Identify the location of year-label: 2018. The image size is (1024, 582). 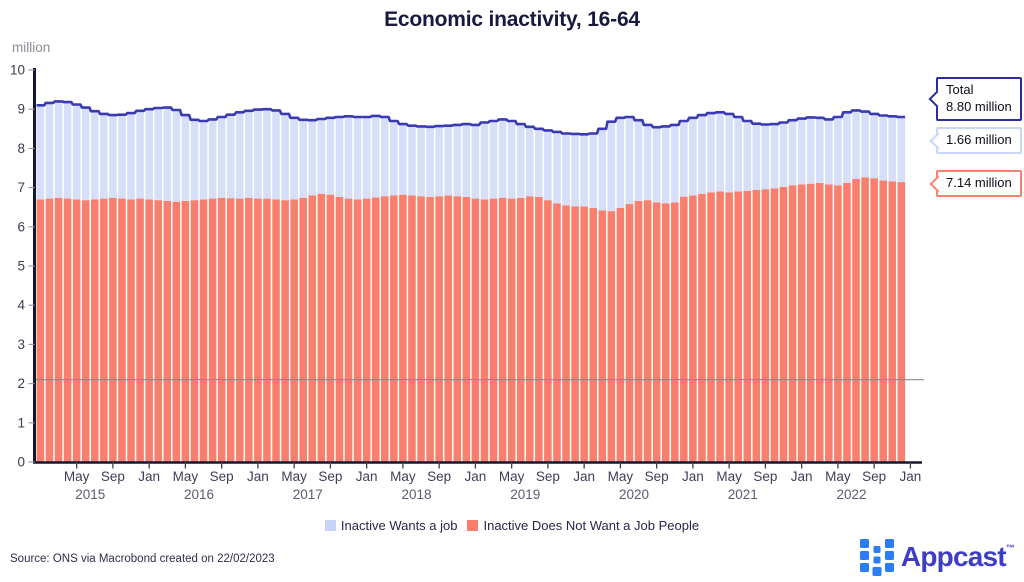
(416, 494).